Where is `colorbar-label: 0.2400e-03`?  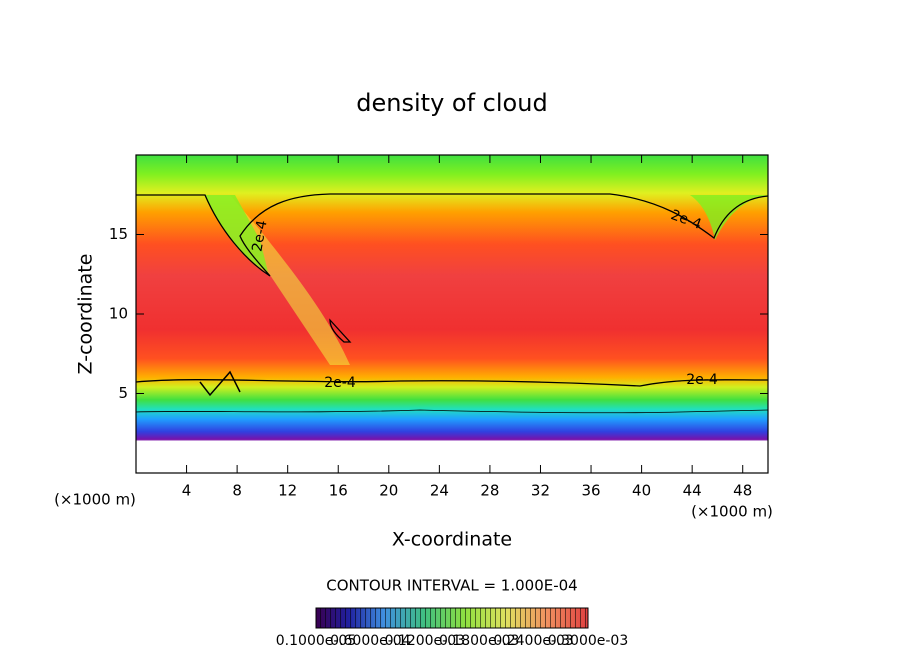
colorbar-label: 0.2400e-03 is located at coordinates (533, 641).